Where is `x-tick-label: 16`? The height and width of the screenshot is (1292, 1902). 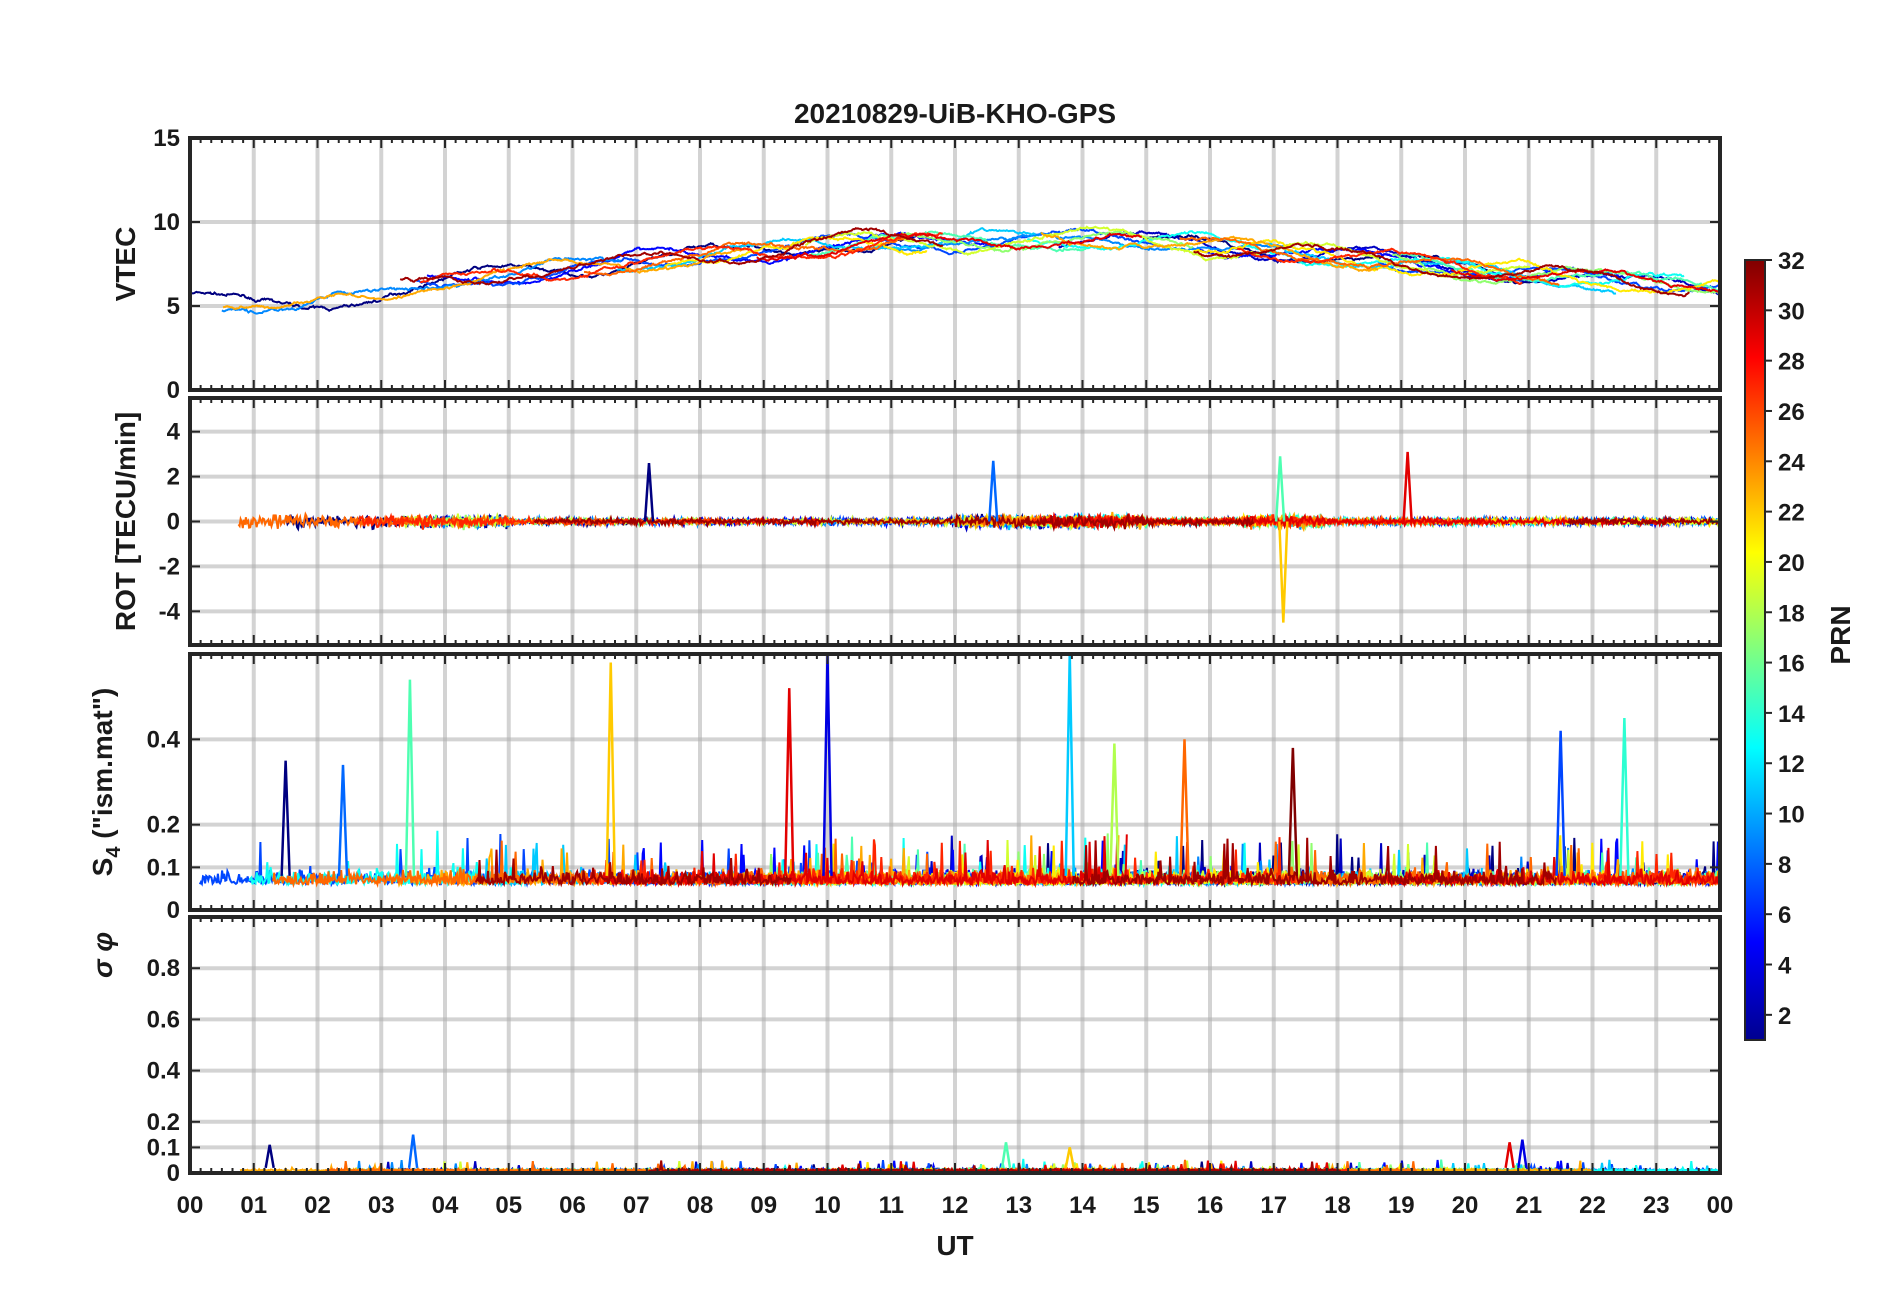 x-tick-label: 16 is located at coordinates (1210, 1205).